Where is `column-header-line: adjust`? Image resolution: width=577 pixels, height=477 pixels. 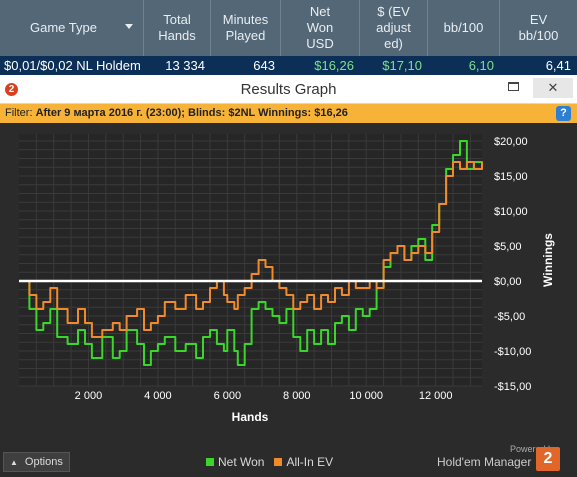 column-header-line: adjust is located at coordinates (393, 27).